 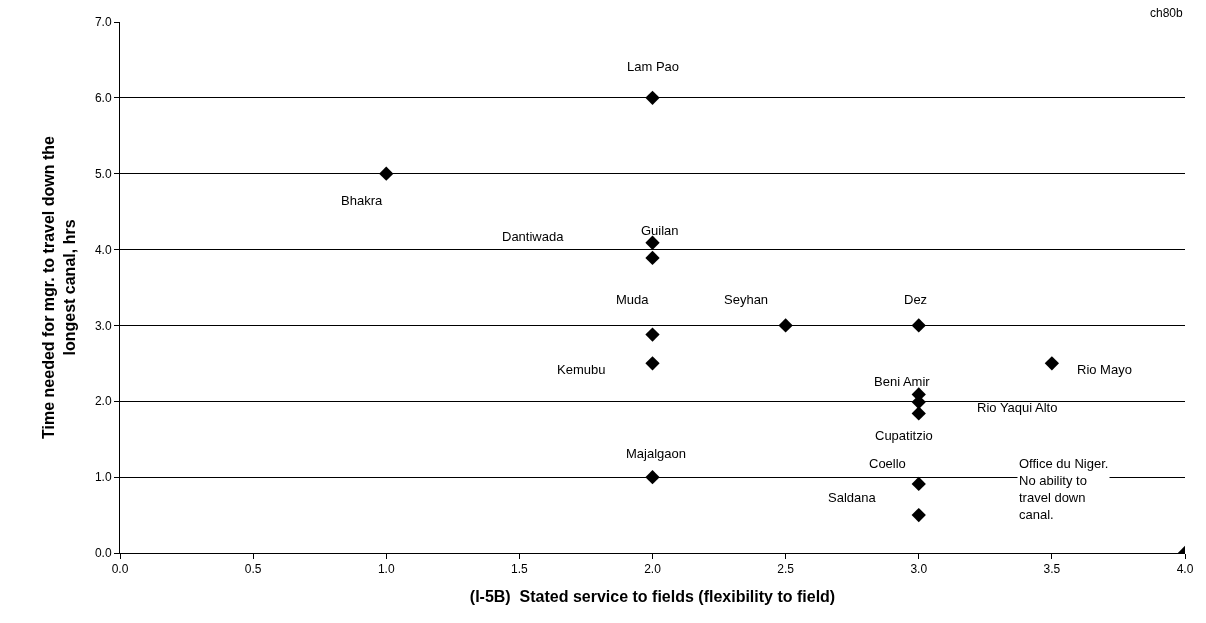 What do you see at coordinates (120, 569) in the screenshot?
I see `x-tick-label: 0.0` at bounding box center [120, 569].